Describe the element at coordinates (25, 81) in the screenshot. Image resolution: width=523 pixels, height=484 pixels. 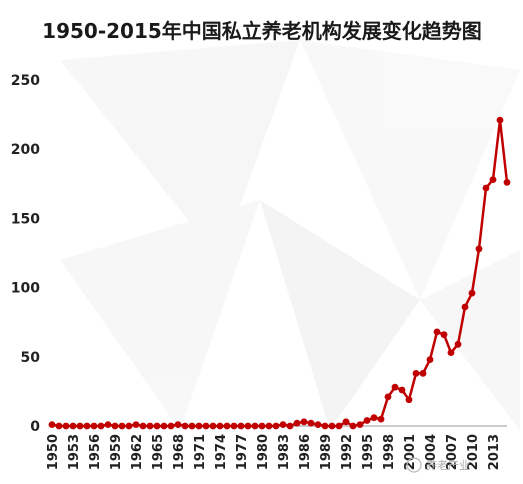
I see `y-tick-label: 250` at that location.